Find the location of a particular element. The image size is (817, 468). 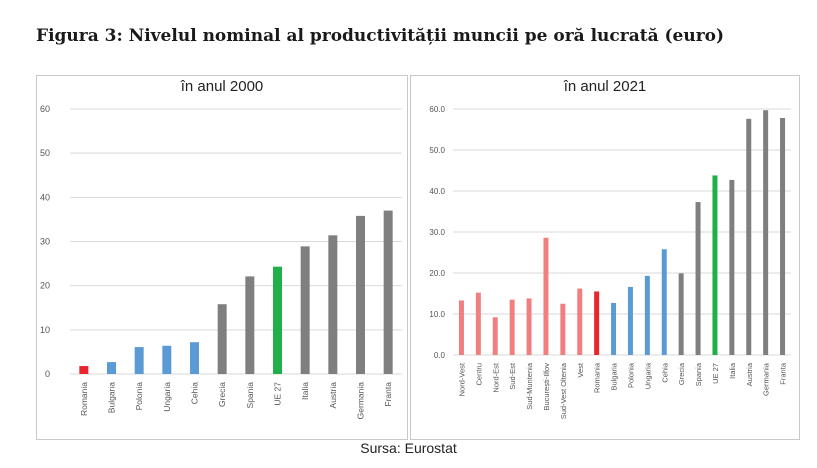

y-tick-label: 10 is located at coordinates (45, 330).